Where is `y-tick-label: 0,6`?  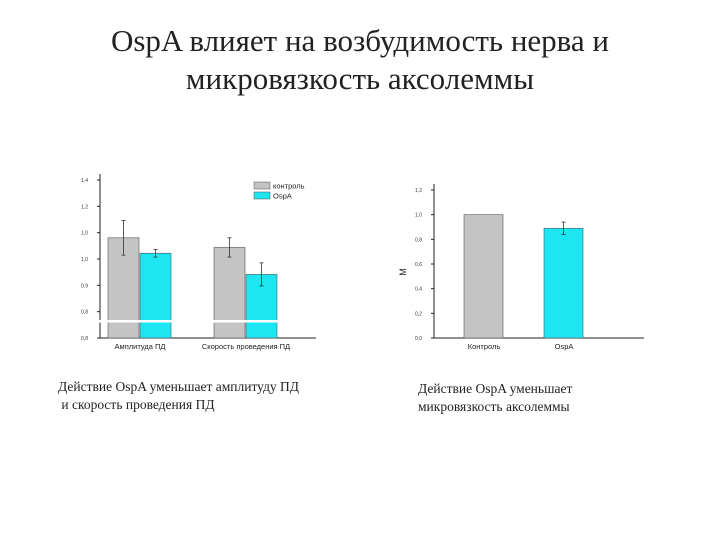
y-tick-label: 0,6 is located at coordinates (418, 265).